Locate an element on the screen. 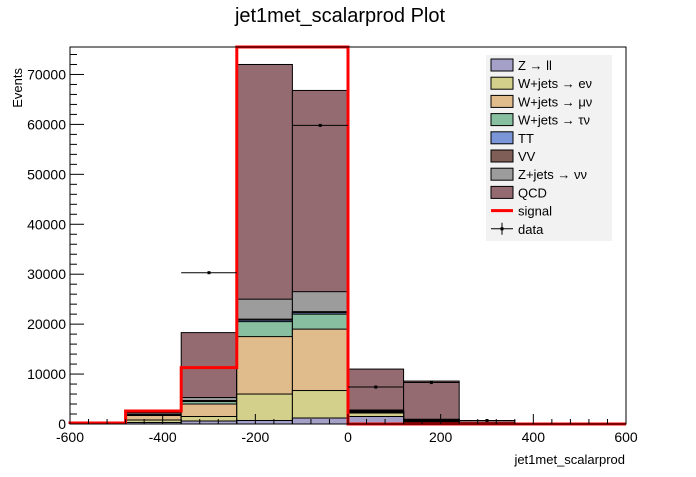  x-tick-label: 600 is located at coordinates (626, 437).